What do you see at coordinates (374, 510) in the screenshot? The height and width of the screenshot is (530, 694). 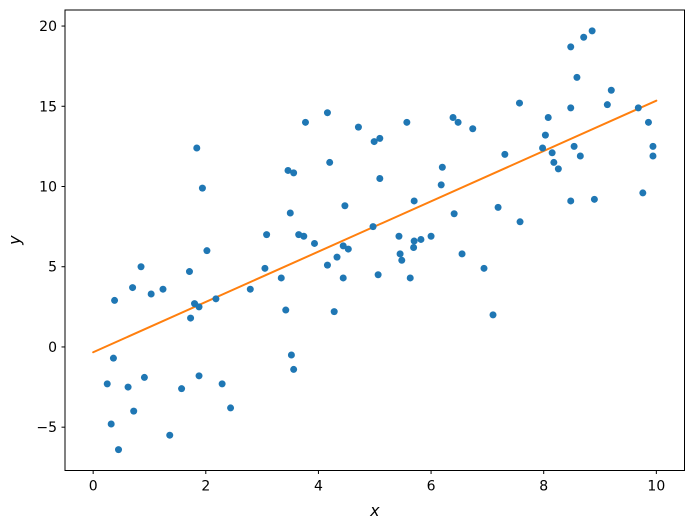 I see `x-axis-label: x` at bounding box center [374, 510].